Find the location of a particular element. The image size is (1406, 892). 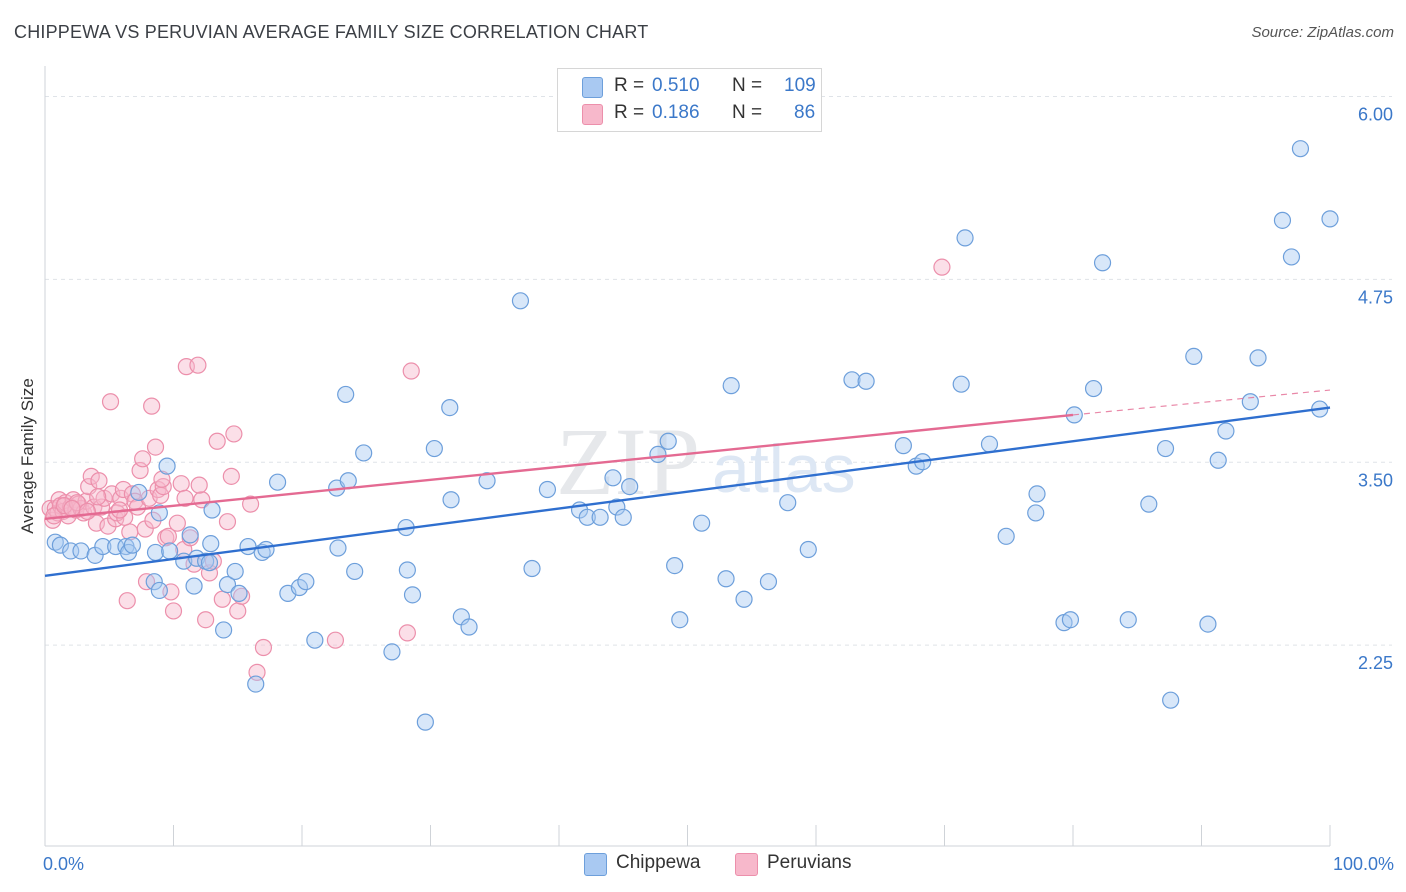

y-tick-label: 2.25 is located at coordinates (1375, 663).